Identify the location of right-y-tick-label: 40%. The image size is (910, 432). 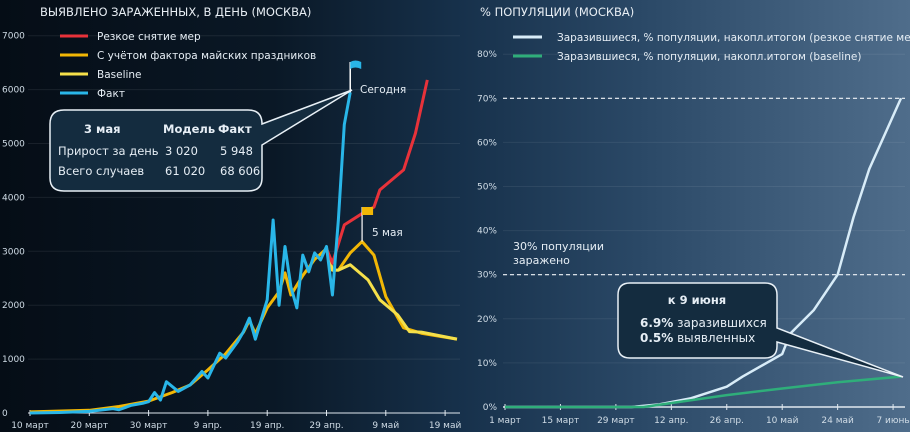
(487, 232).